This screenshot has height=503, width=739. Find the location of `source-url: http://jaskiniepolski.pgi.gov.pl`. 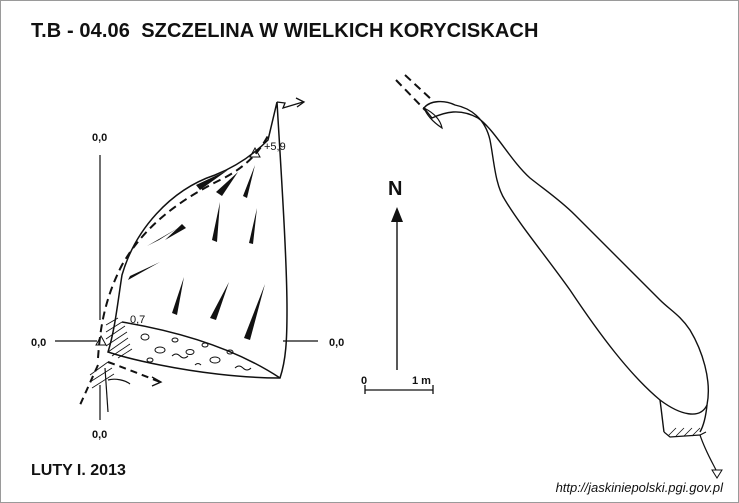

source-url: http://jaskiniepolski.pgi.gov.pl is located at coordinates (639, 487).